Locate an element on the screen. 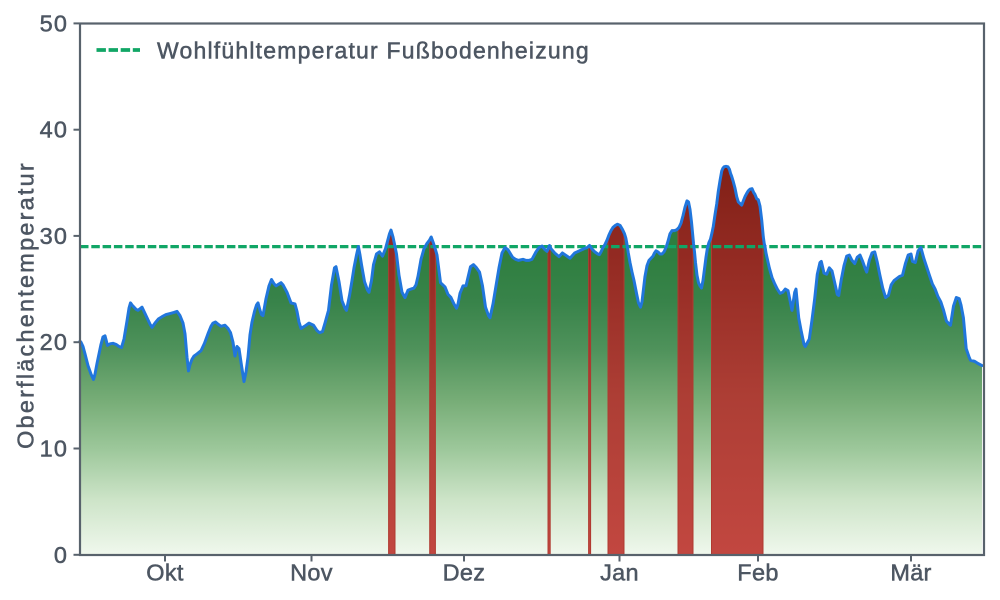 The width and height of the screenshot is (1000, 600). svg-text: 10 is located at coordinates (54, 449).